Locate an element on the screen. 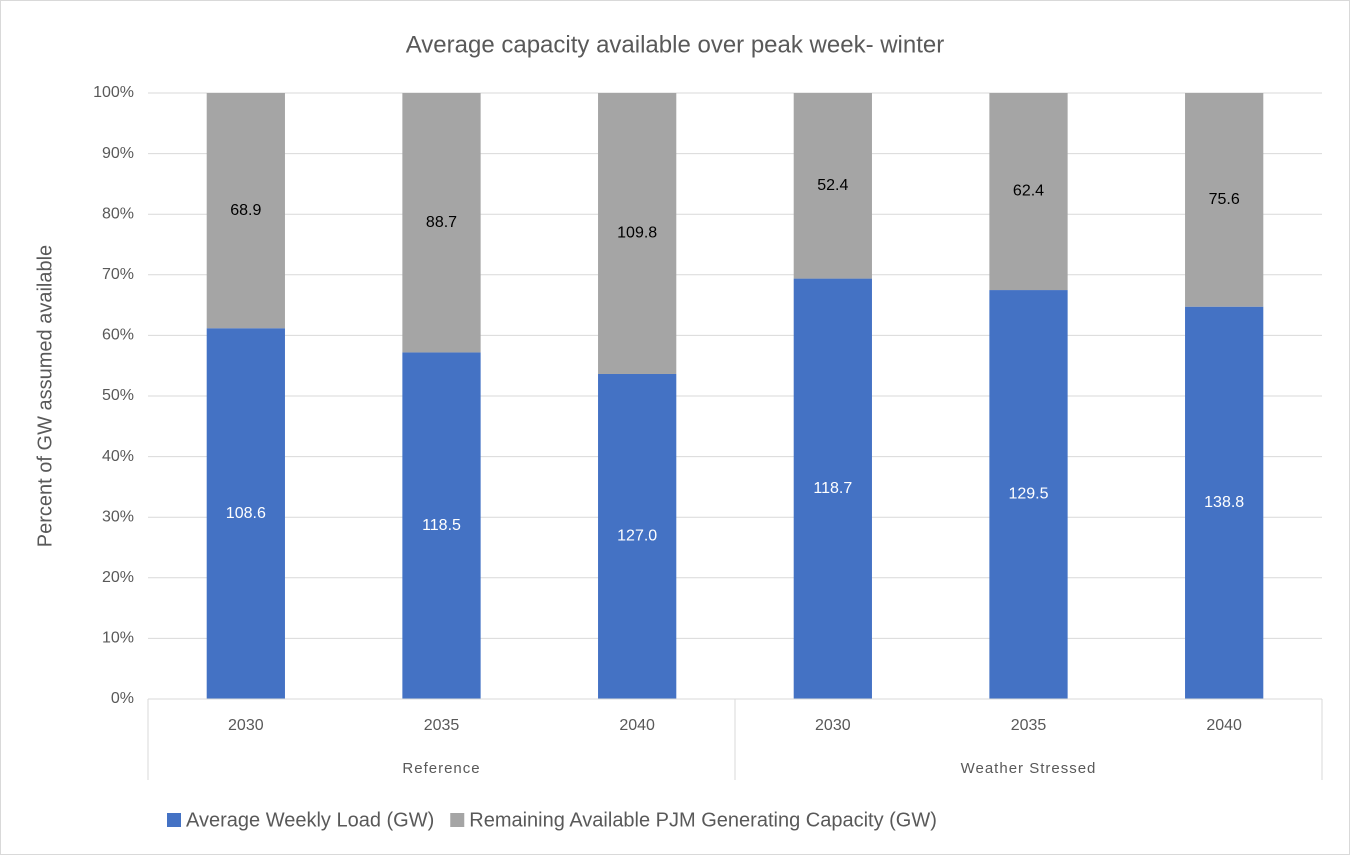  data-label: 52.4 is located at coordinates (832, 185).